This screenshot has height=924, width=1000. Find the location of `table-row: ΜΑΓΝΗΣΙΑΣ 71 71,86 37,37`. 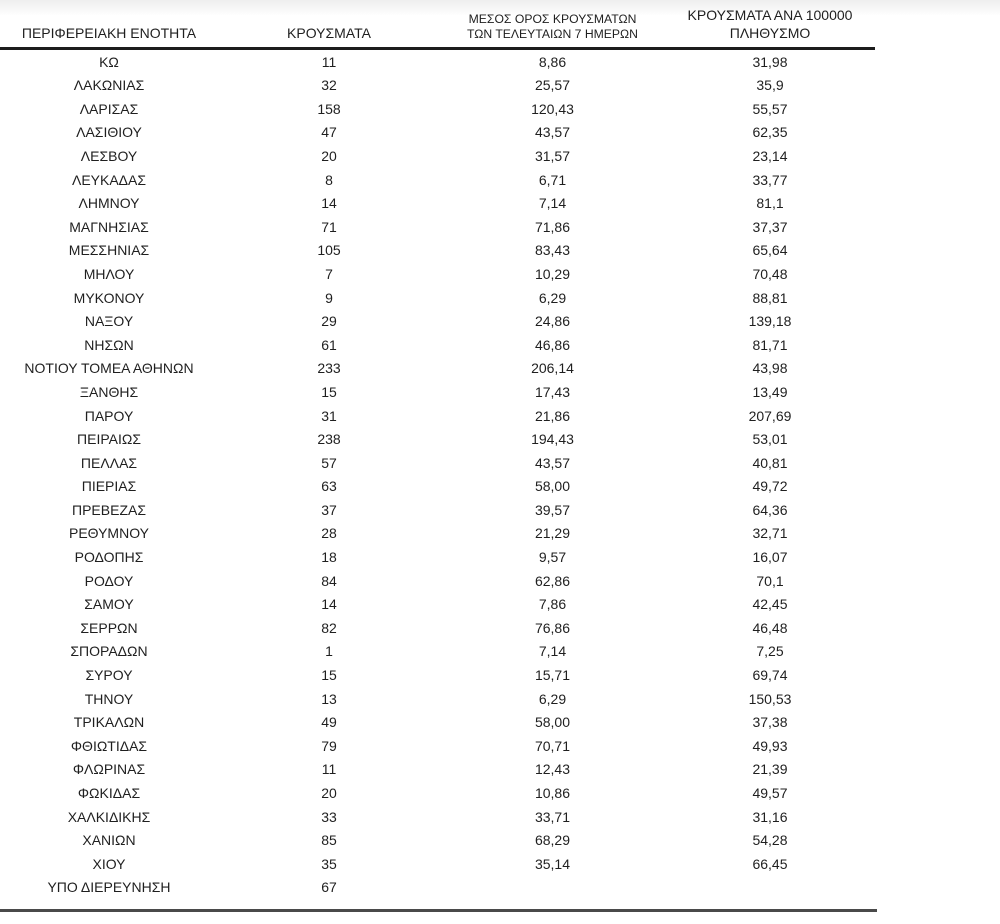

table-row: ΜΑΓΝΗΣΙΑΣ 71 71,86 37,37 is located at coordinates (437, 227).